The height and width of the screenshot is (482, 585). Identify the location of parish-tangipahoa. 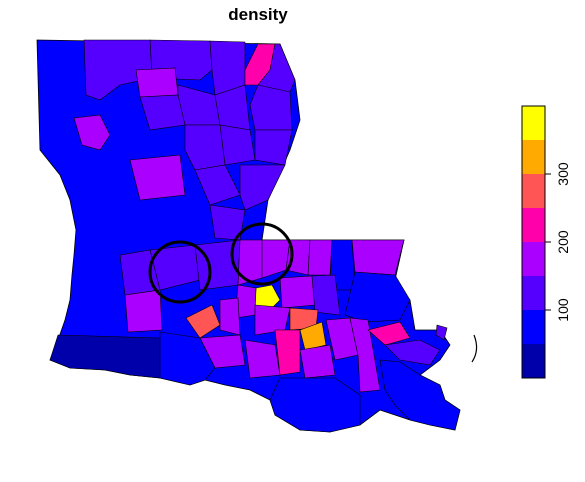
(326, 295).